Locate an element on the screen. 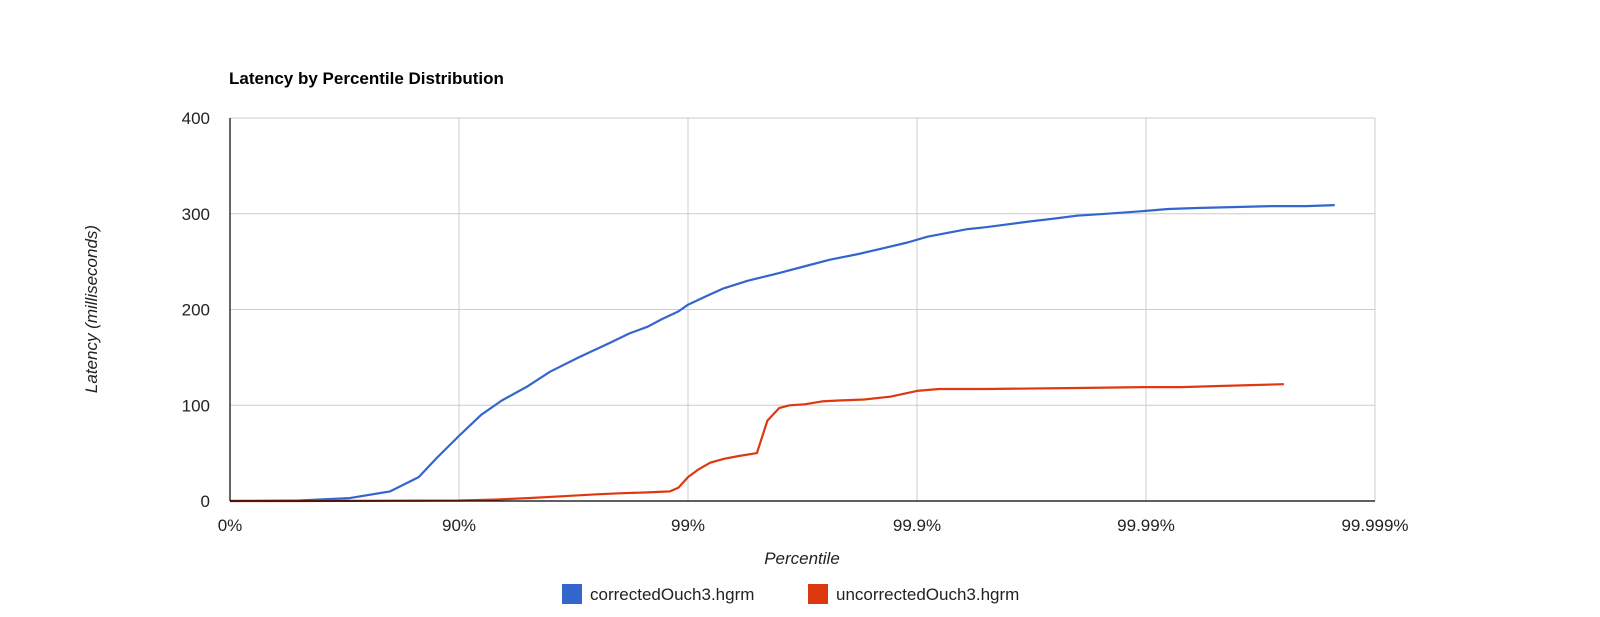  y-axis-ticks: 0 100 200 300 400 is located at coordinates (196, 310).